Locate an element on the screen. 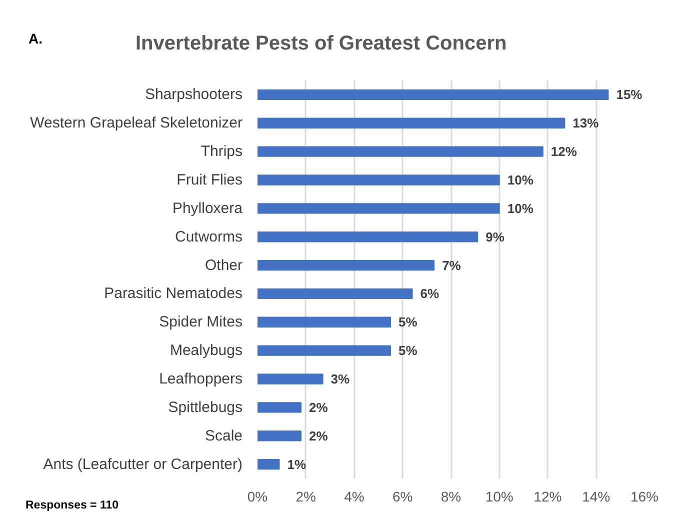 The height and width of the screenshot is (515, 675). x-tick-label: 14% is located at coordinates (596, 496).